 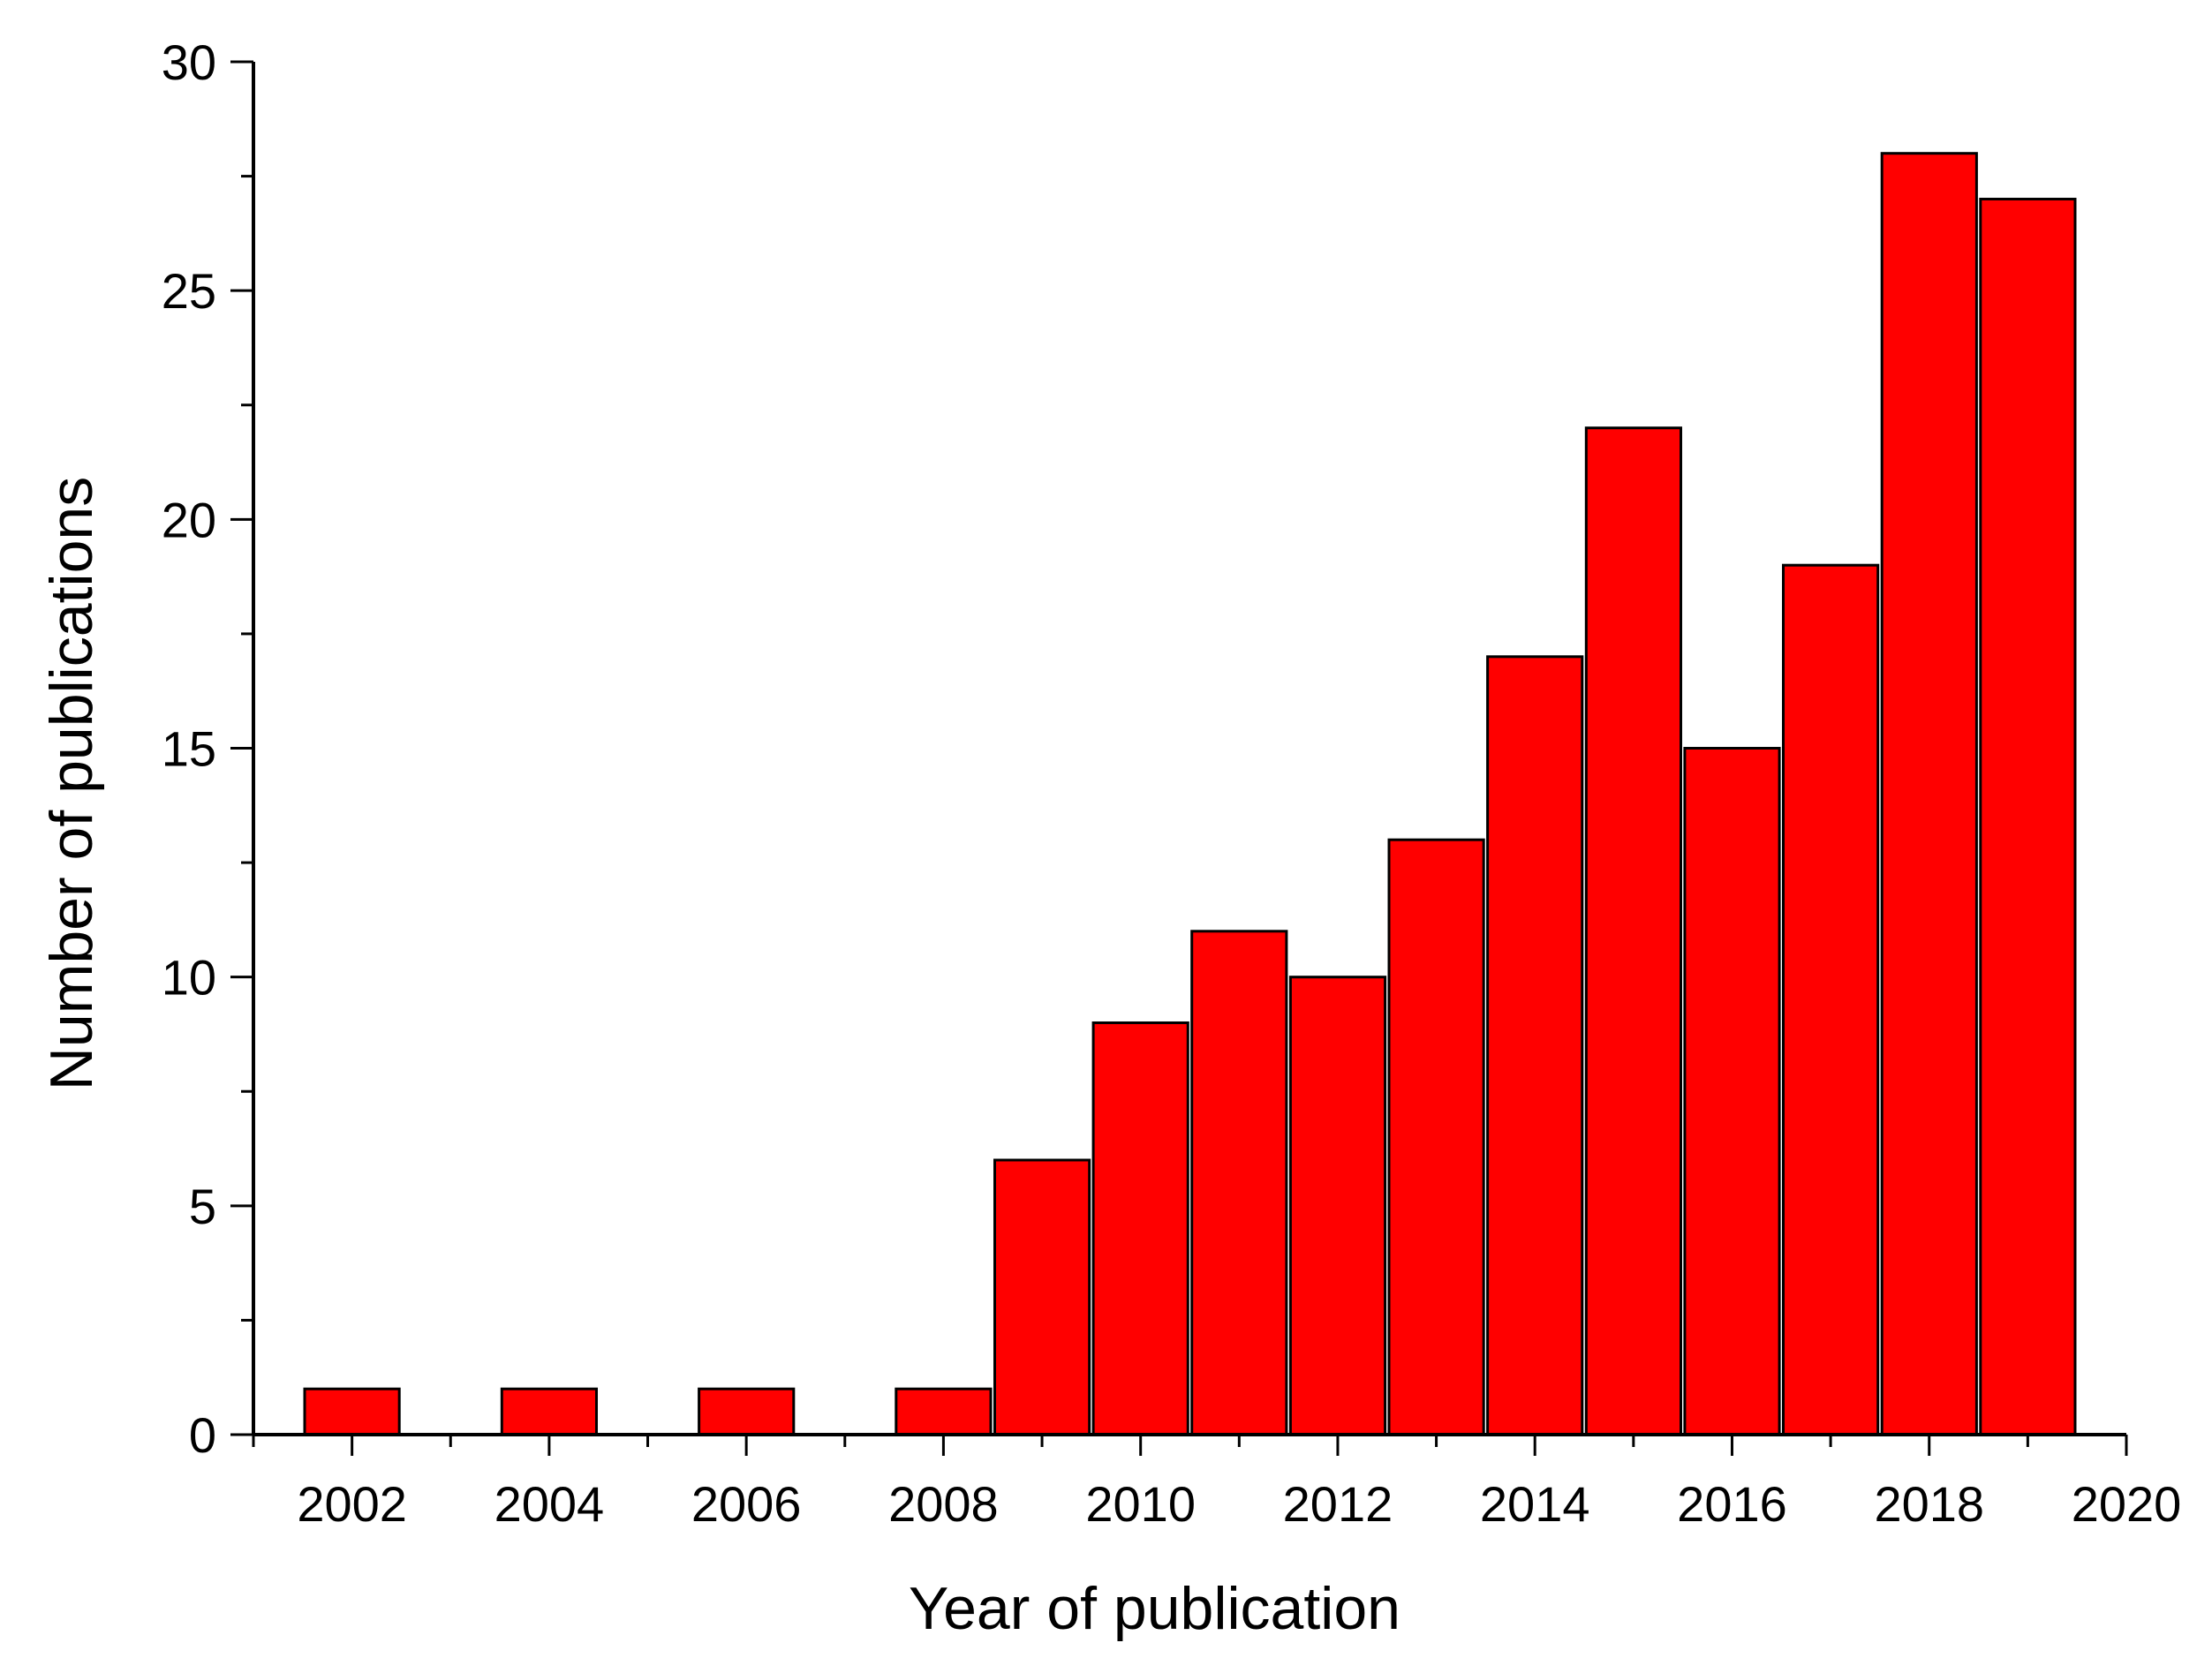 I want to click on bar-2012, so click(x=1337, y=1206).